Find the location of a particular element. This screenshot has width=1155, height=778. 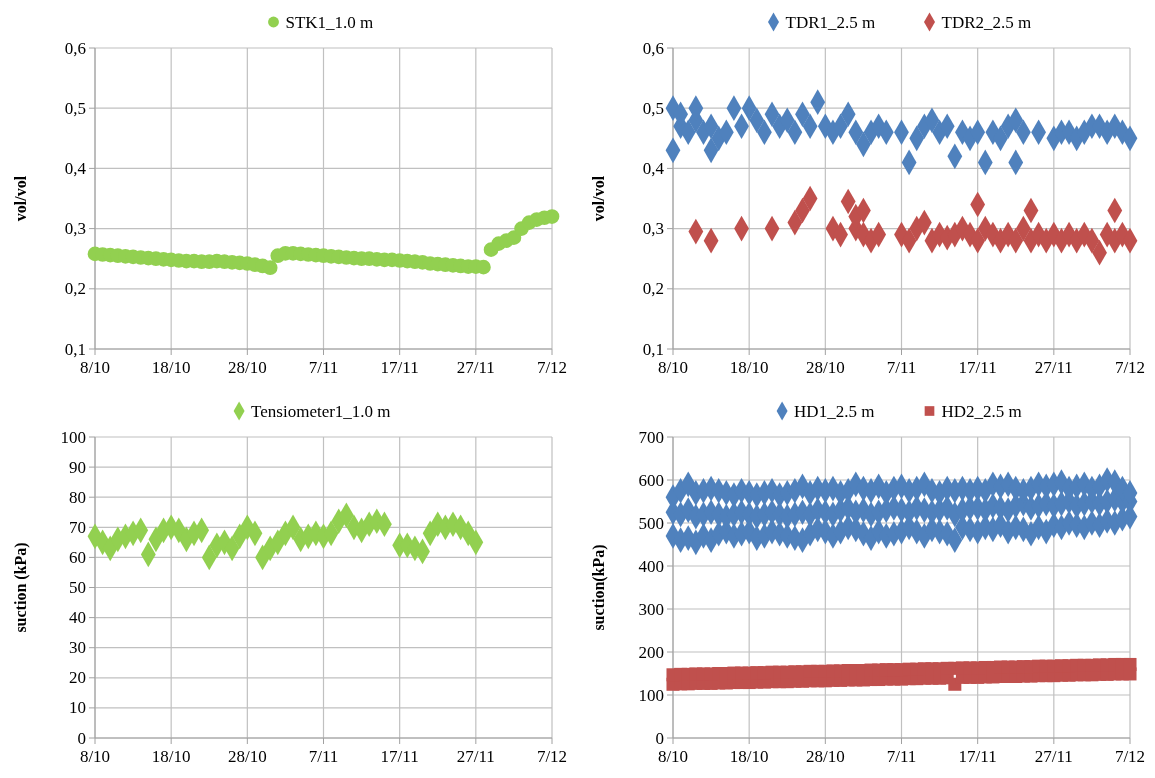

legend-label: HD2_2.5 m is located at coordinates (981, 411).